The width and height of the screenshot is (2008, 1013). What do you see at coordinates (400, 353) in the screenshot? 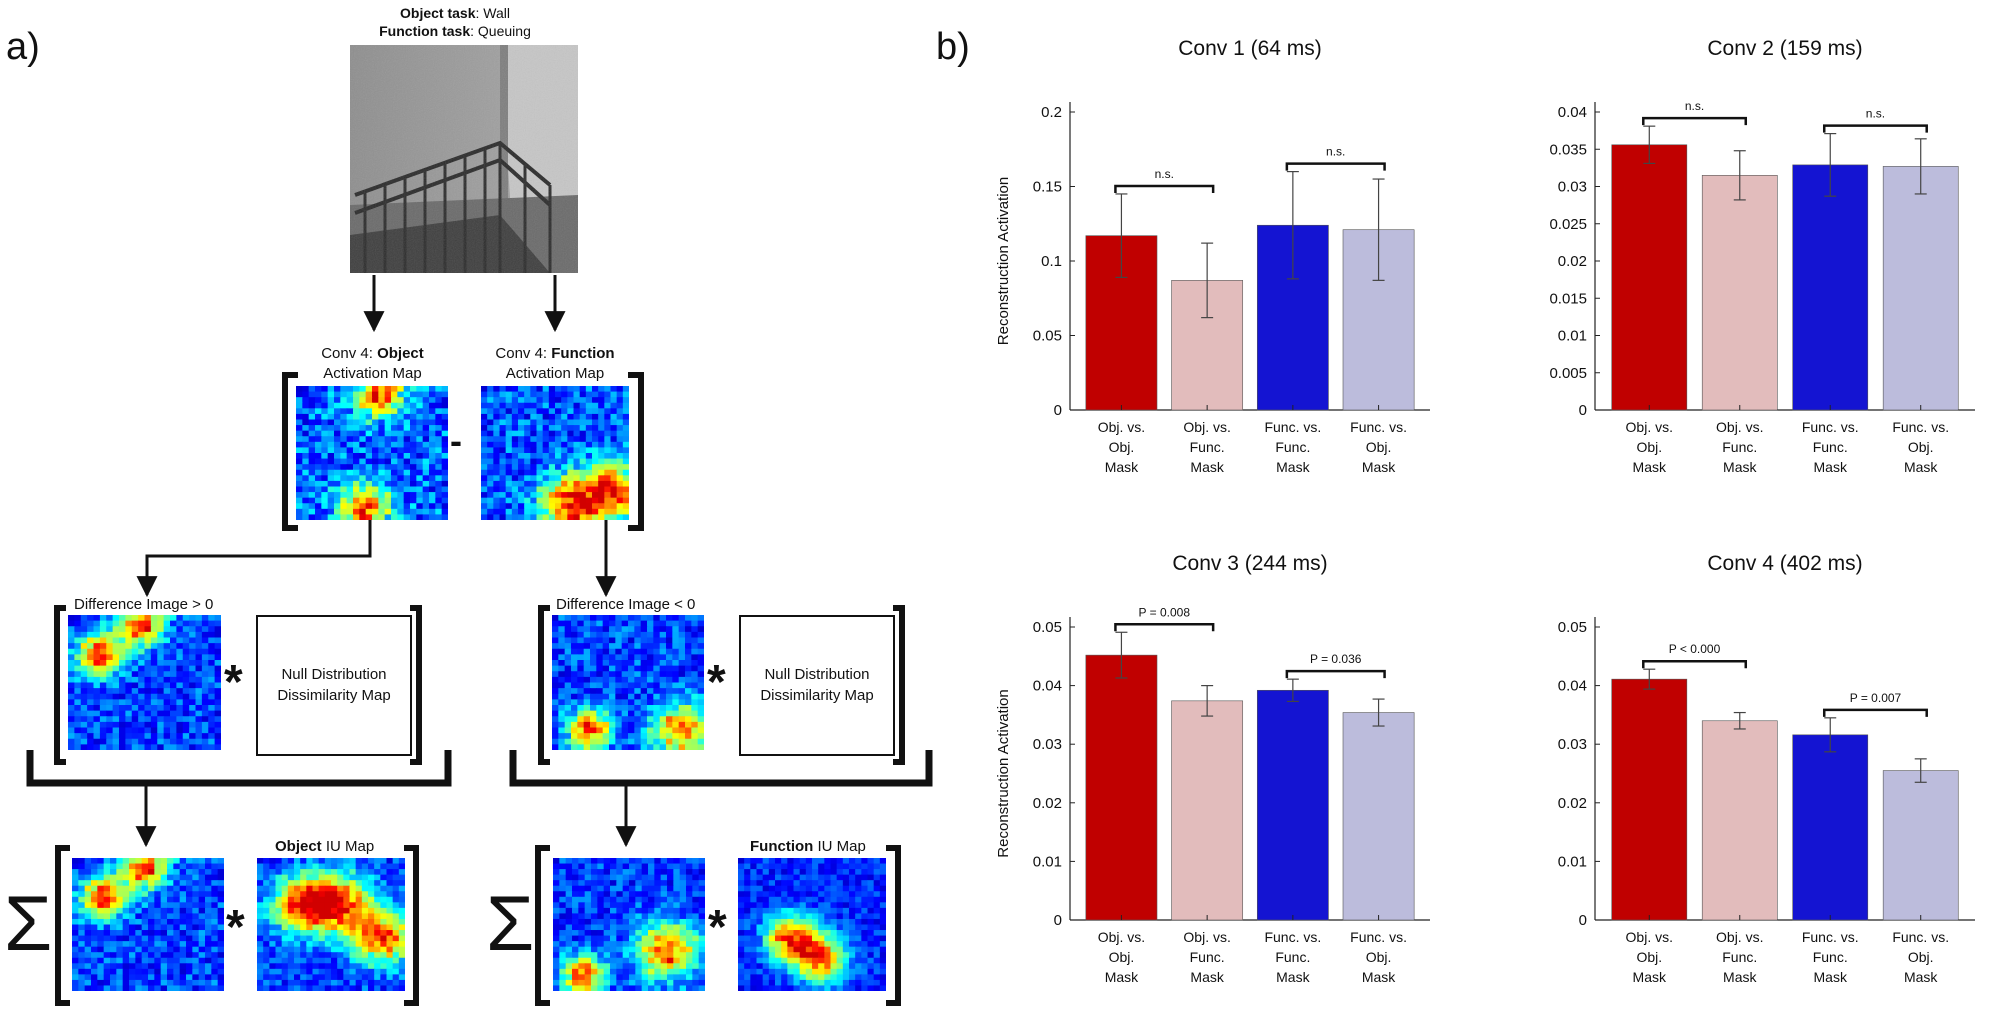
I see `object-caption-bold: Object` at bounding box center [400, 353].